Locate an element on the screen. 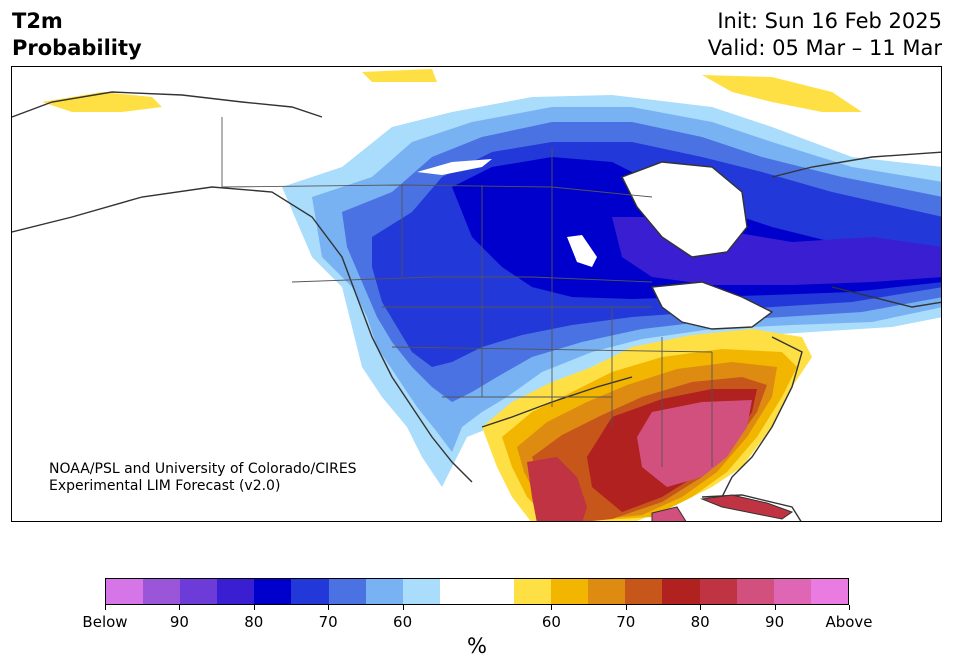 The width and height of the screenshot is (954, 671). great-bear-lake is located at coordinates (454, 167).